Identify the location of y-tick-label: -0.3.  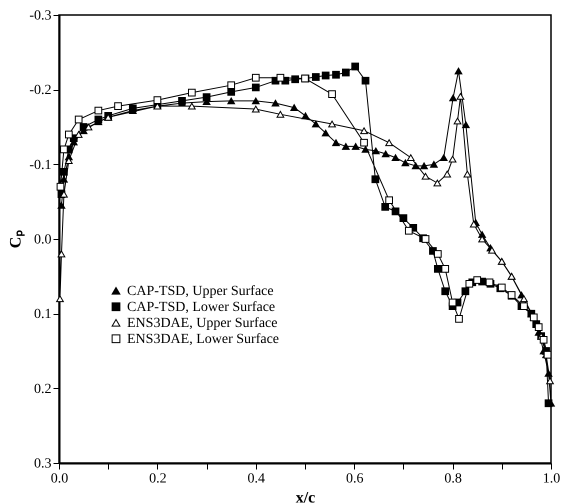
(40, 16).